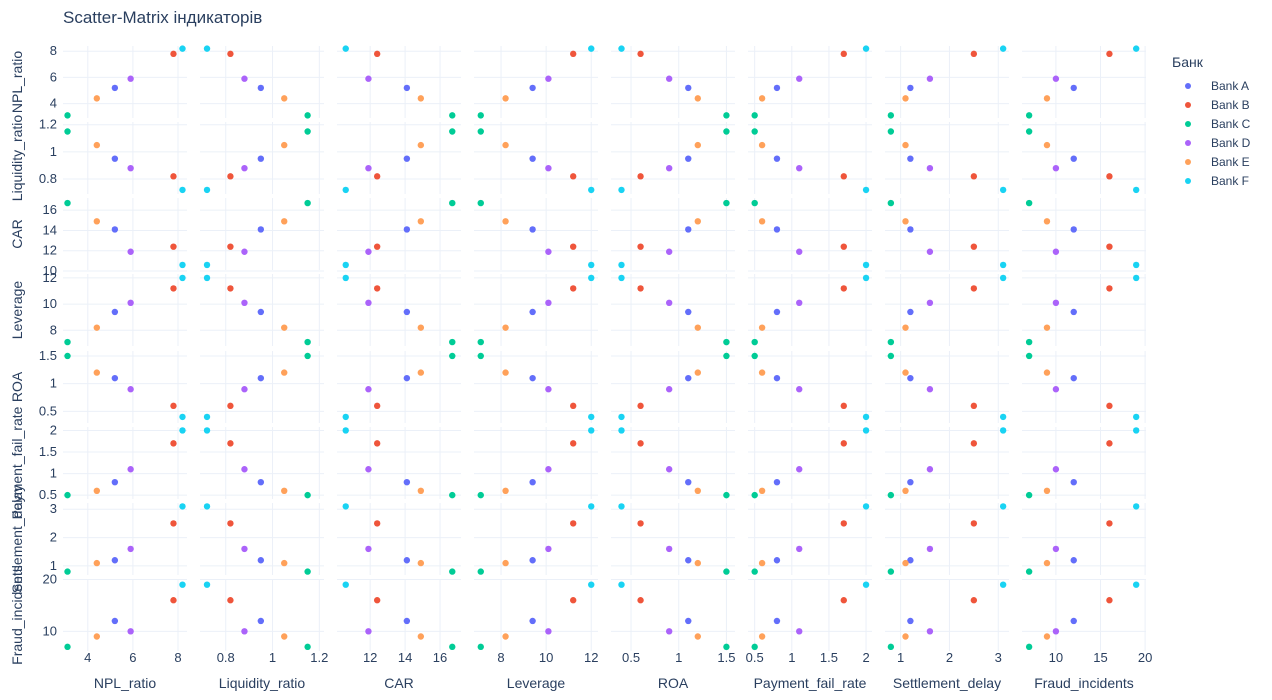 This screenshot has height=700, width=1272. What do you see at coordinates (125, 539) in the screenshot?
I see `panel-Settlement_delay-vs-NPL_ratio` at bounding box center [125, 539].